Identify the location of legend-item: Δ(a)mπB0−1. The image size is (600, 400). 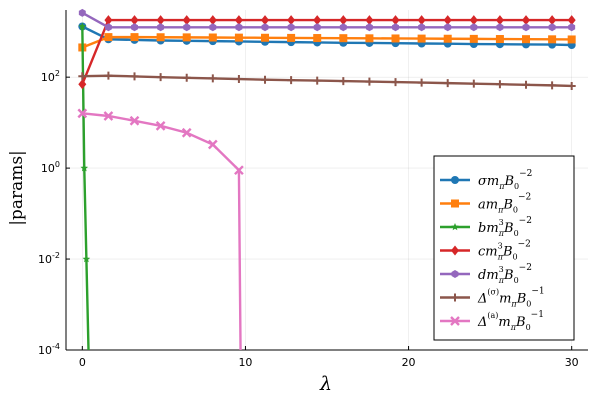
(492, 321).